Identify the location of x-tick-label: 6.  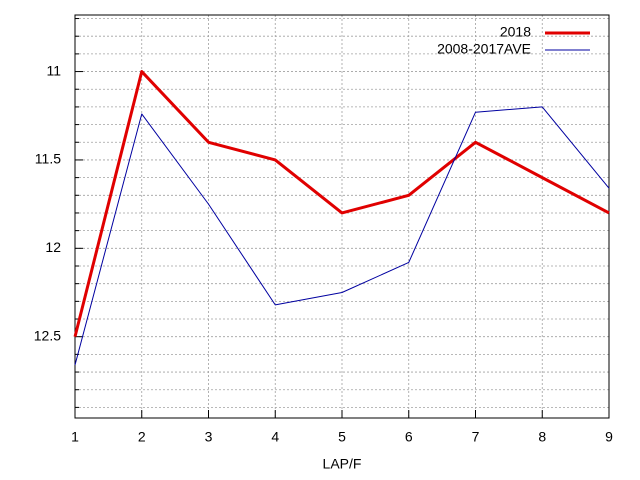
(409, 437).